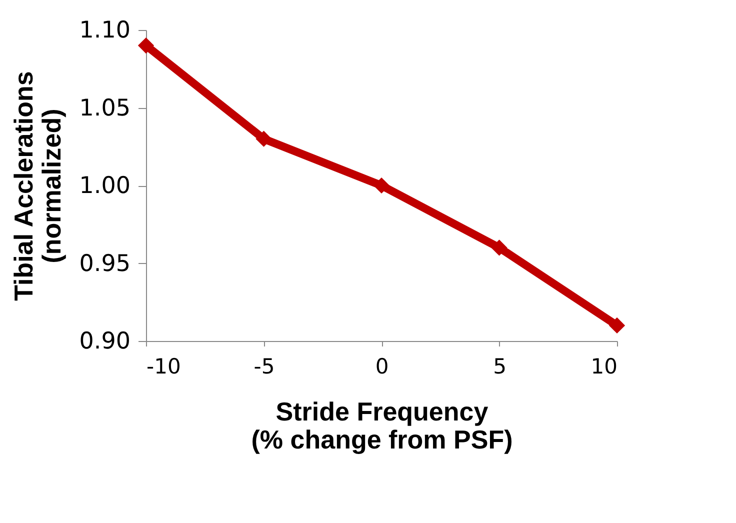 The image size is (736, 523). What do you see at coordinates (604, 366) in the screenshot?
I see `x-tick-label: 10` at bounding box center [604, 366].